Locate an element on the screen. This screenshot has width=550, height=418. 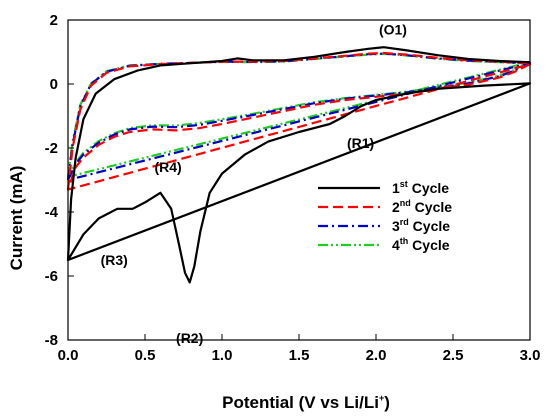
legend: 1st Cycle 2nd Cycle 3rd Cycle 4th Cycle is located at coordinates (385, 216).